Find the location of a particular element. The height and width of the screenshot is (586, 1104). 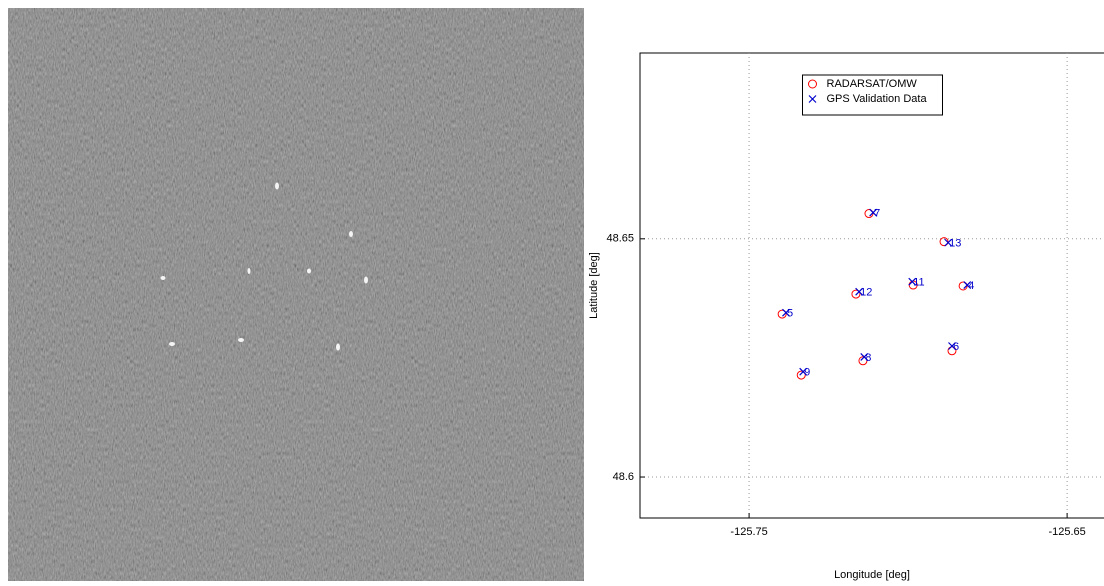

point-label: 7 is located at coordinates (877, 214).